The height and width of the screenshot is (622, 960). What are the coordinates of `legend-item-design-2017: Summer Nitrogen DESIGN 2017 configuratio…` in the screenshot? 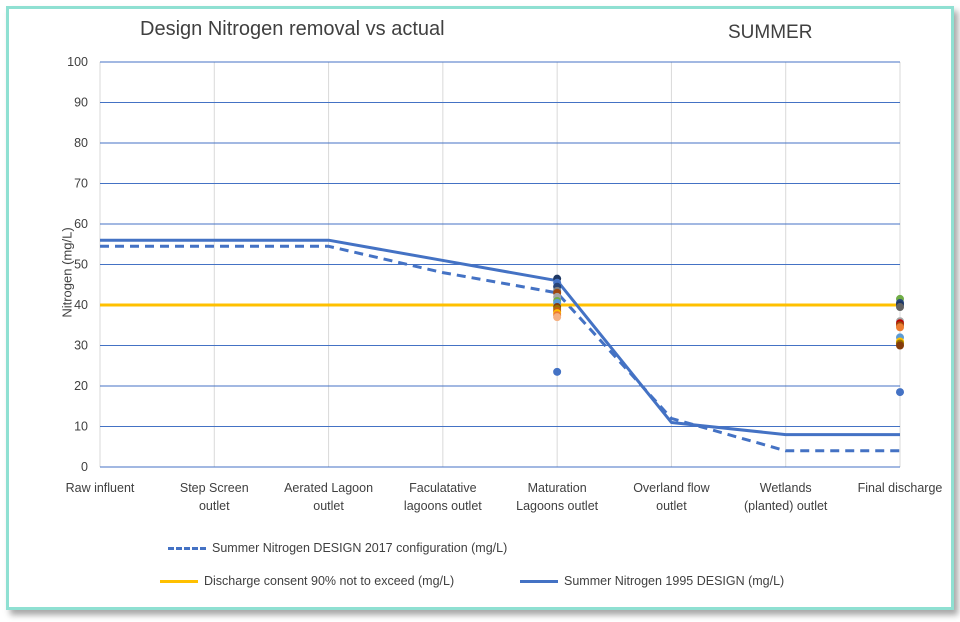 It's located at (337, 548).